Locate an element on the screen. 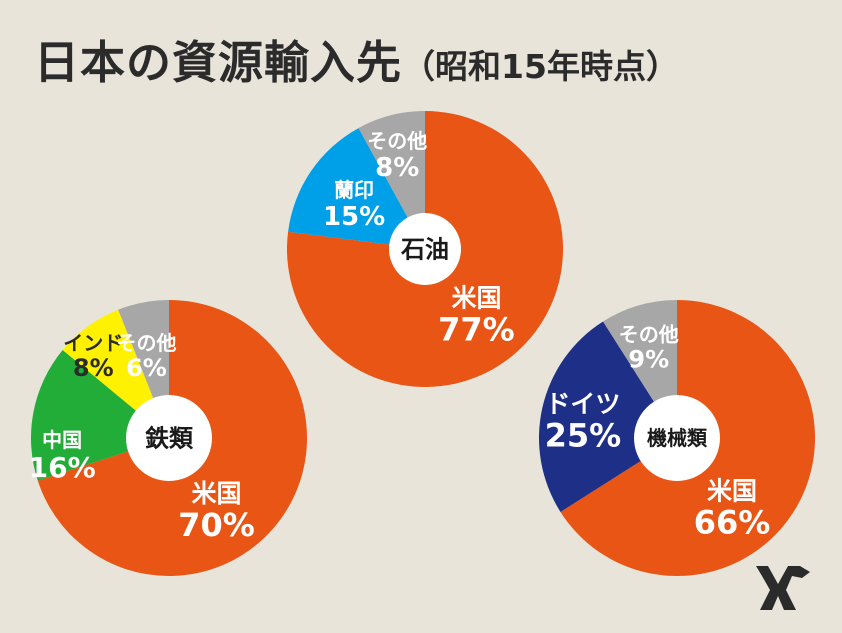 This screenshot has height=633, width=842. slice-value-iron-1: 16% is located at coordinates (62, 467).